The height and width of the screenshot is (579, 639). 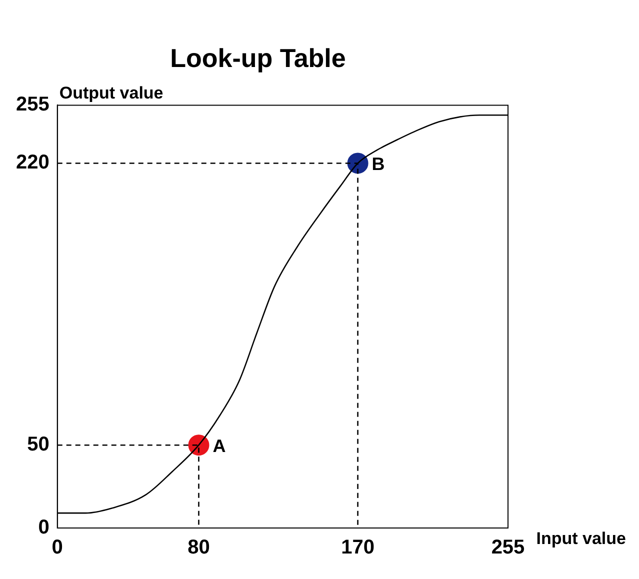 I want to click on y-tick-label: 50, so click(x=38, y=445).